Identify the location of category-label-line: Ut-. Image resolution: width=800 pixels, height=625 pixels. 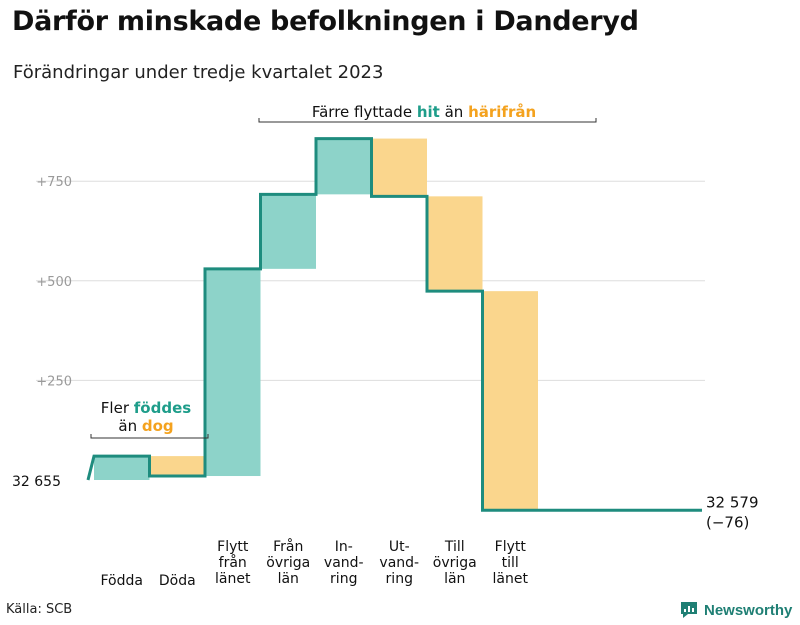
(399, 547).